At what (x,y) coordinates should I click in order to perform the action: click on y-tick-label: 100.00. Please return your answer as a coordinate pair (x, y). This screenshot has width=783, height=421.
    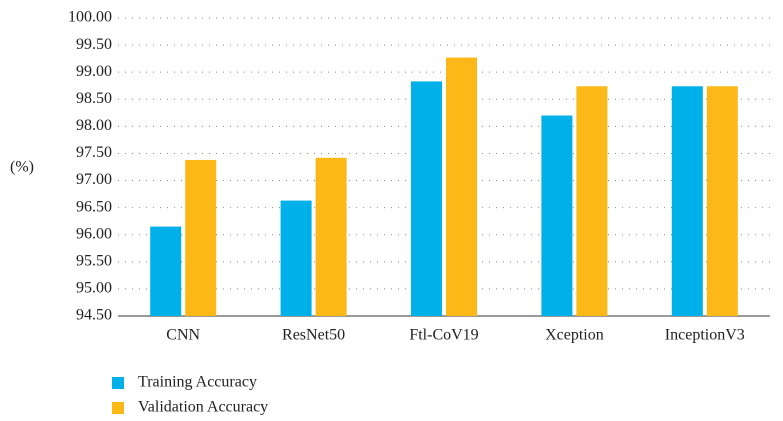
    Looking at the image, I should click on (90, 17).